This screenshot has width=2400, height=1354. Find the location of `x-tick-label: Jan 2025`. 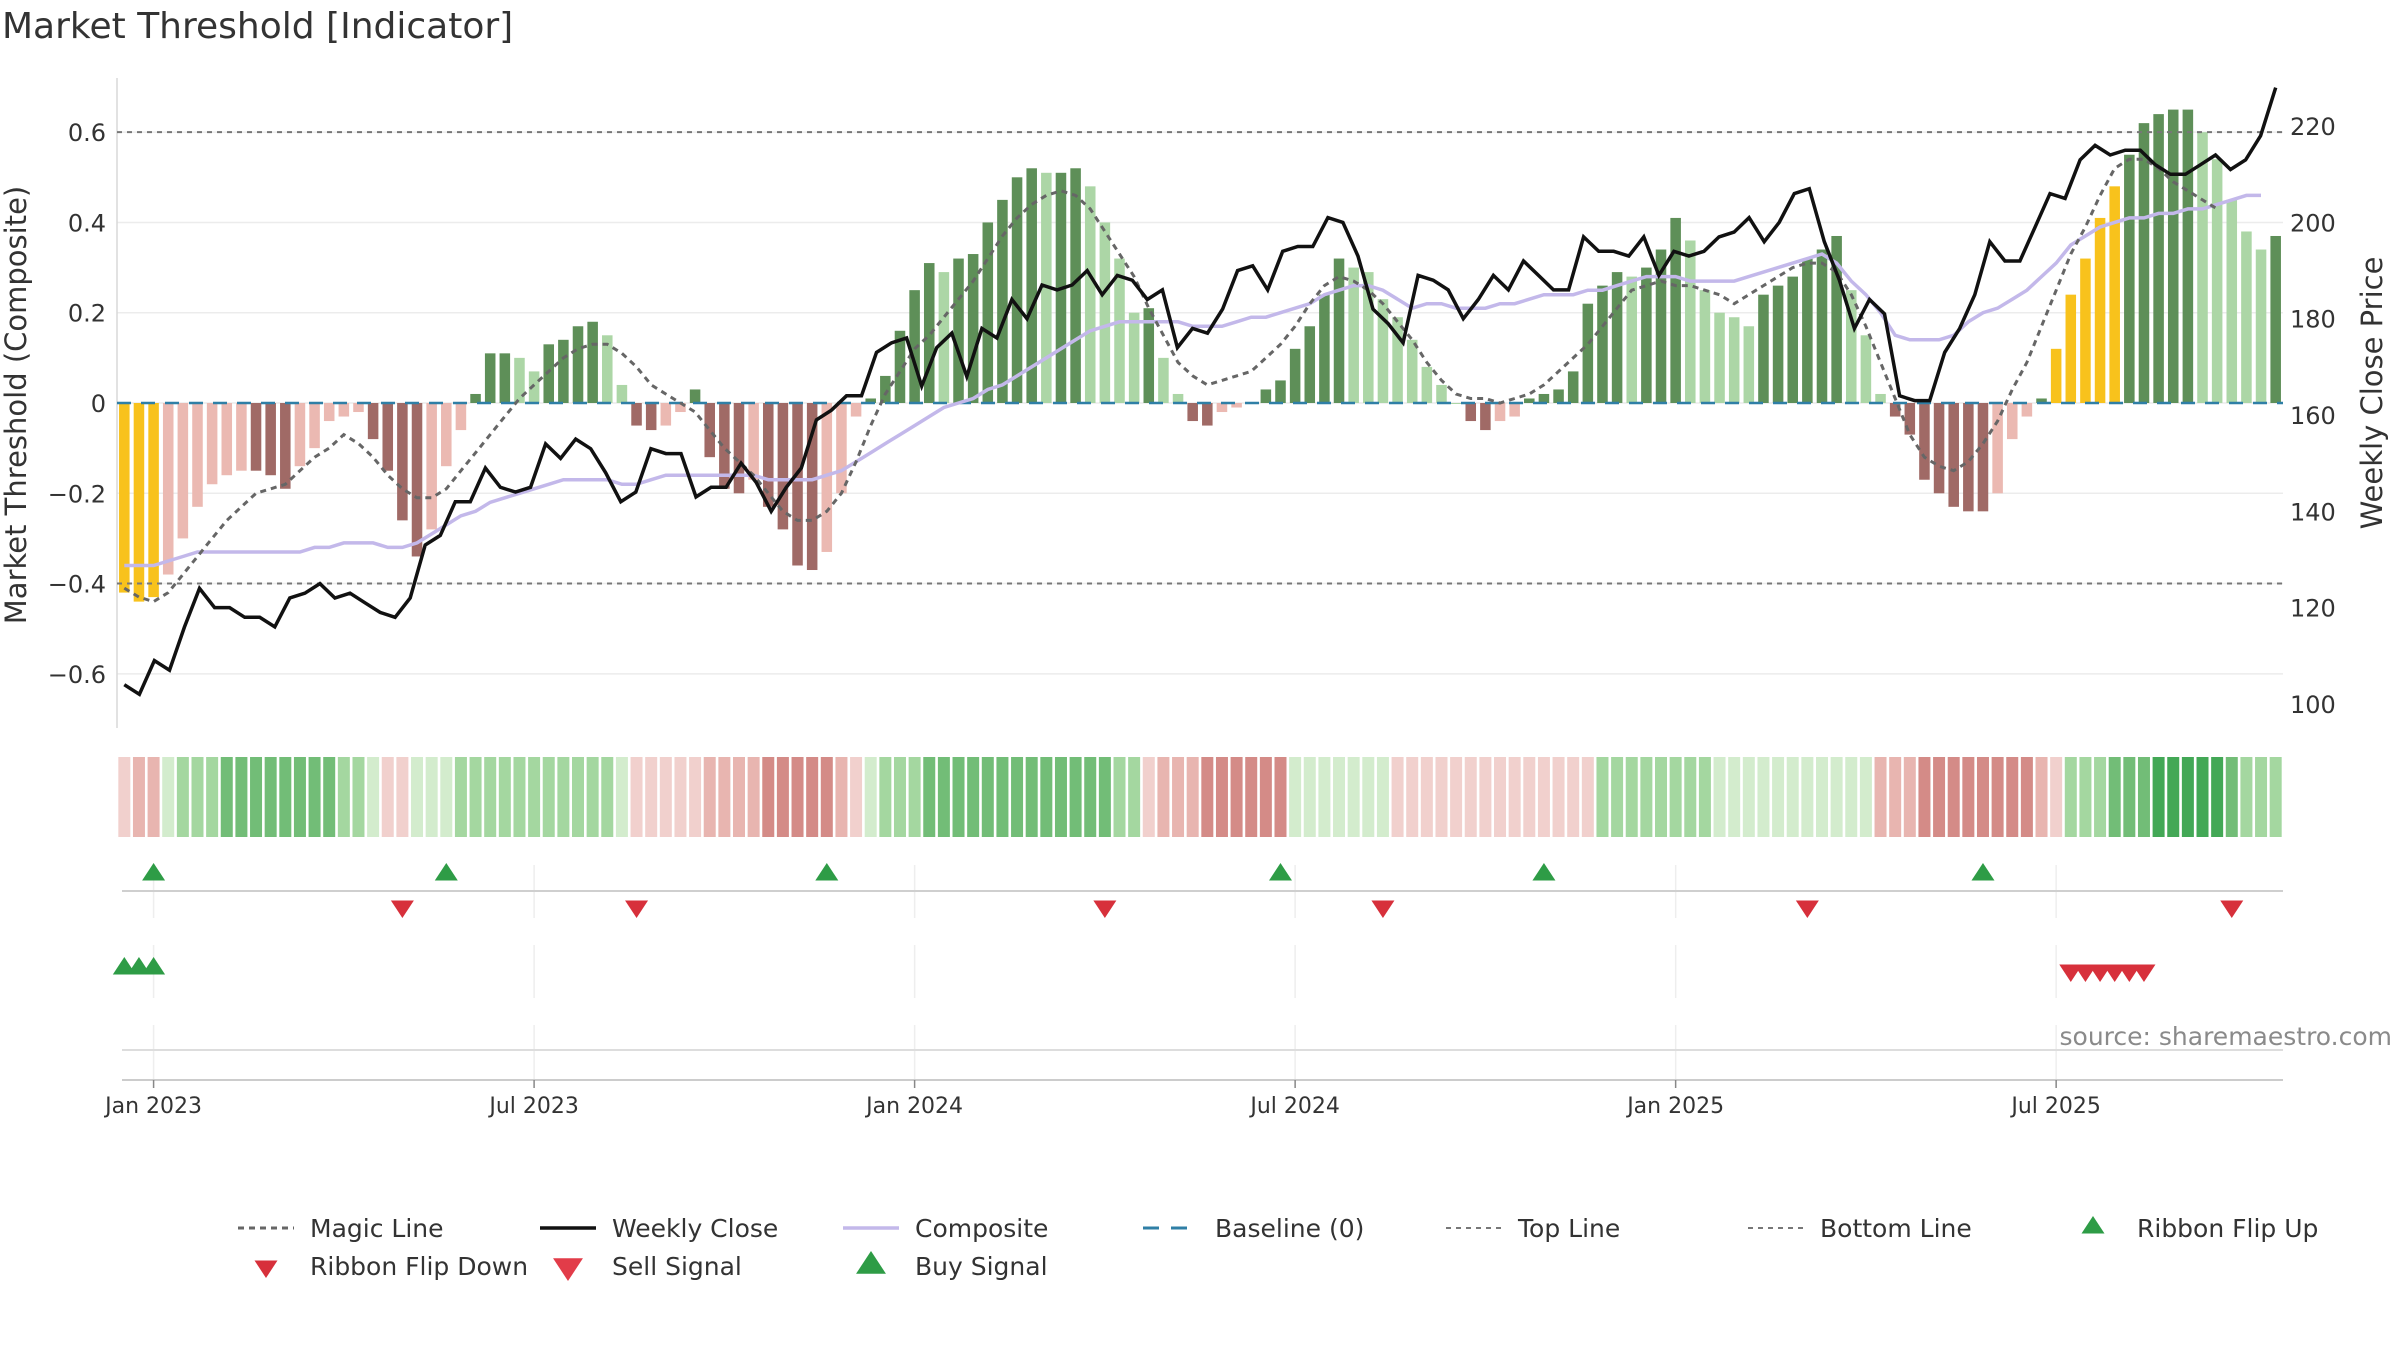

x-tick-label: Jan 2025 is located at coordinates (1674, 1106).